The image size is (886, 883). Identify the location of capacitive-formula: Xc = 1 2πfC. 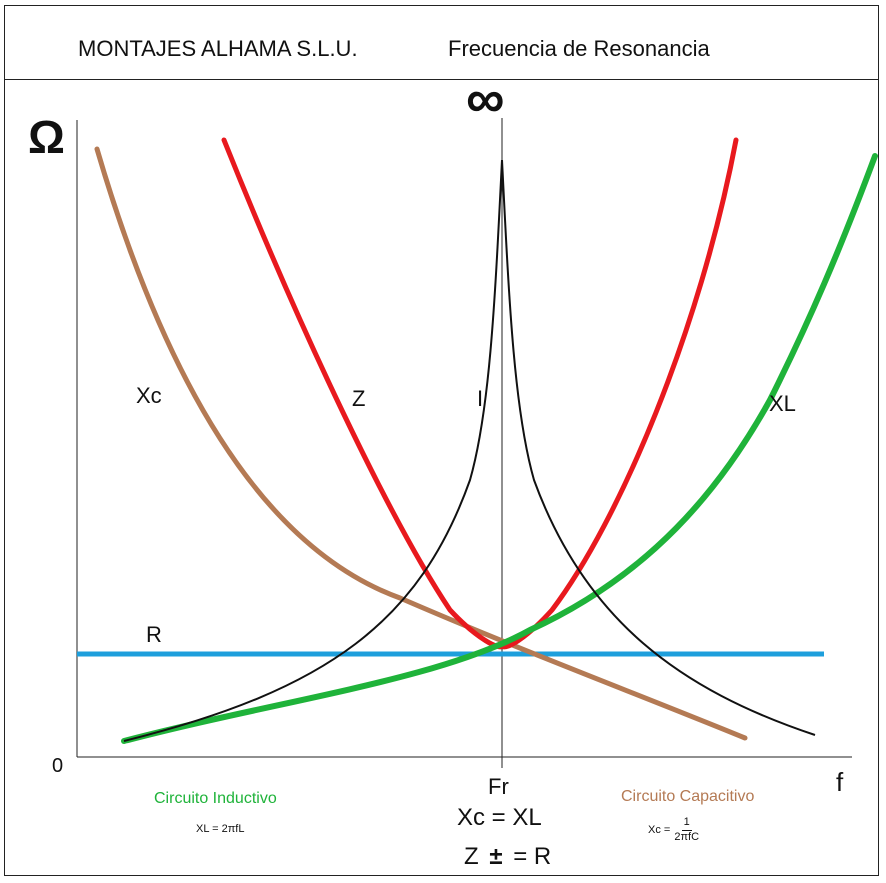
(673, 830).